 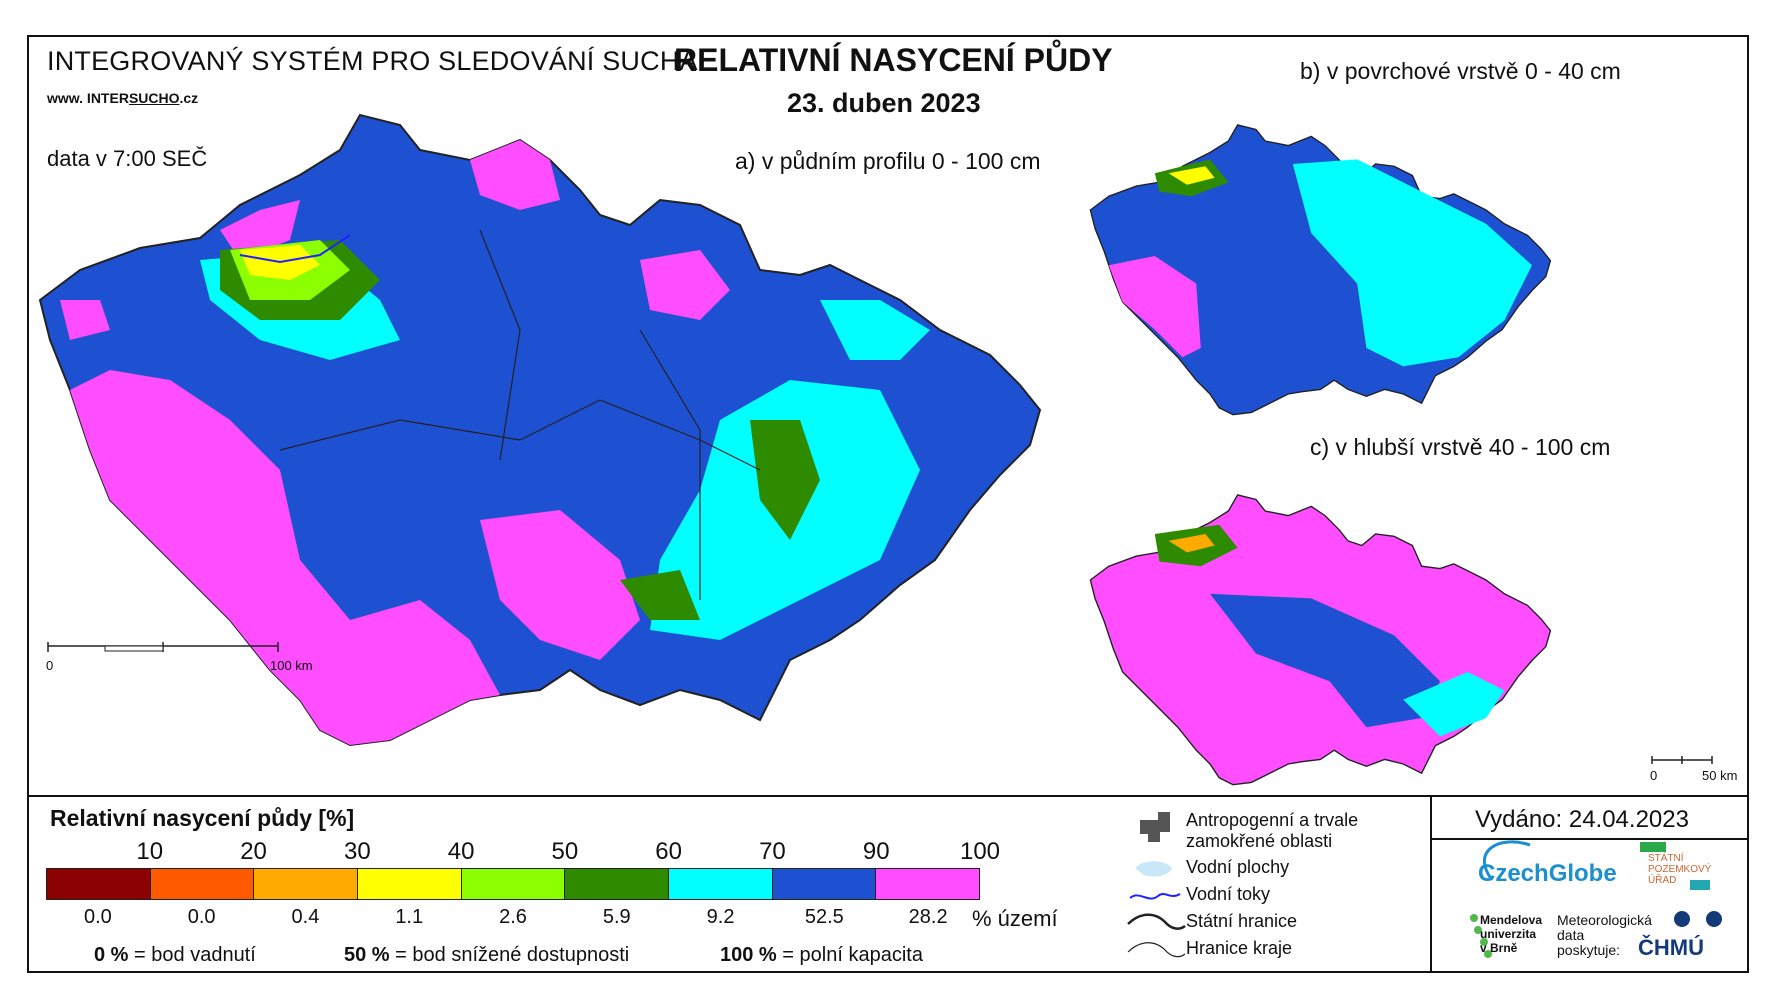 I want to click on legend-pct: 5.9, so click(x=616, y=917).